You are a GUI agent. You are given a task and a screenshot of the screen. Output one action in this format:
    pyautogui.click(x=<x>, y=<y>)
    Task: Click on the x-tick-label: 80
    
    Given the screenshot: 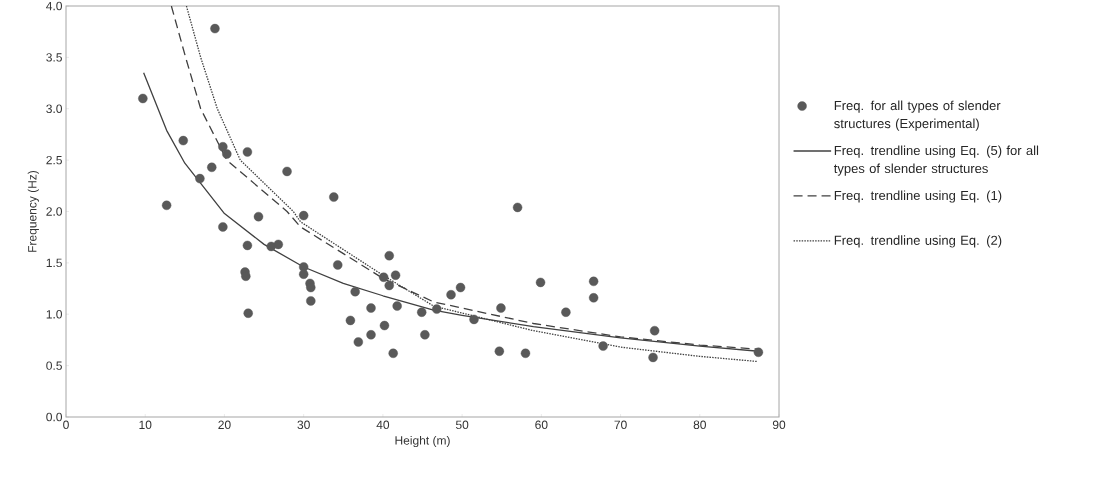 What is the action you would take?
    pyautogui.click(x=699, y=425)
    